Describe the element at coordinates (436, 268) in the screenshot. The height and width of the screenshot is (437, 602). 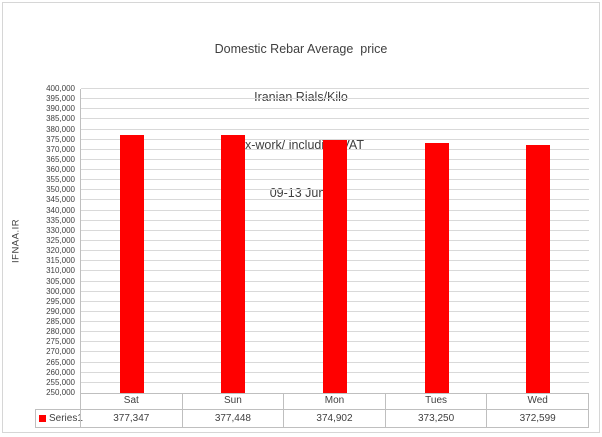
I see `bar-tues` at that location.